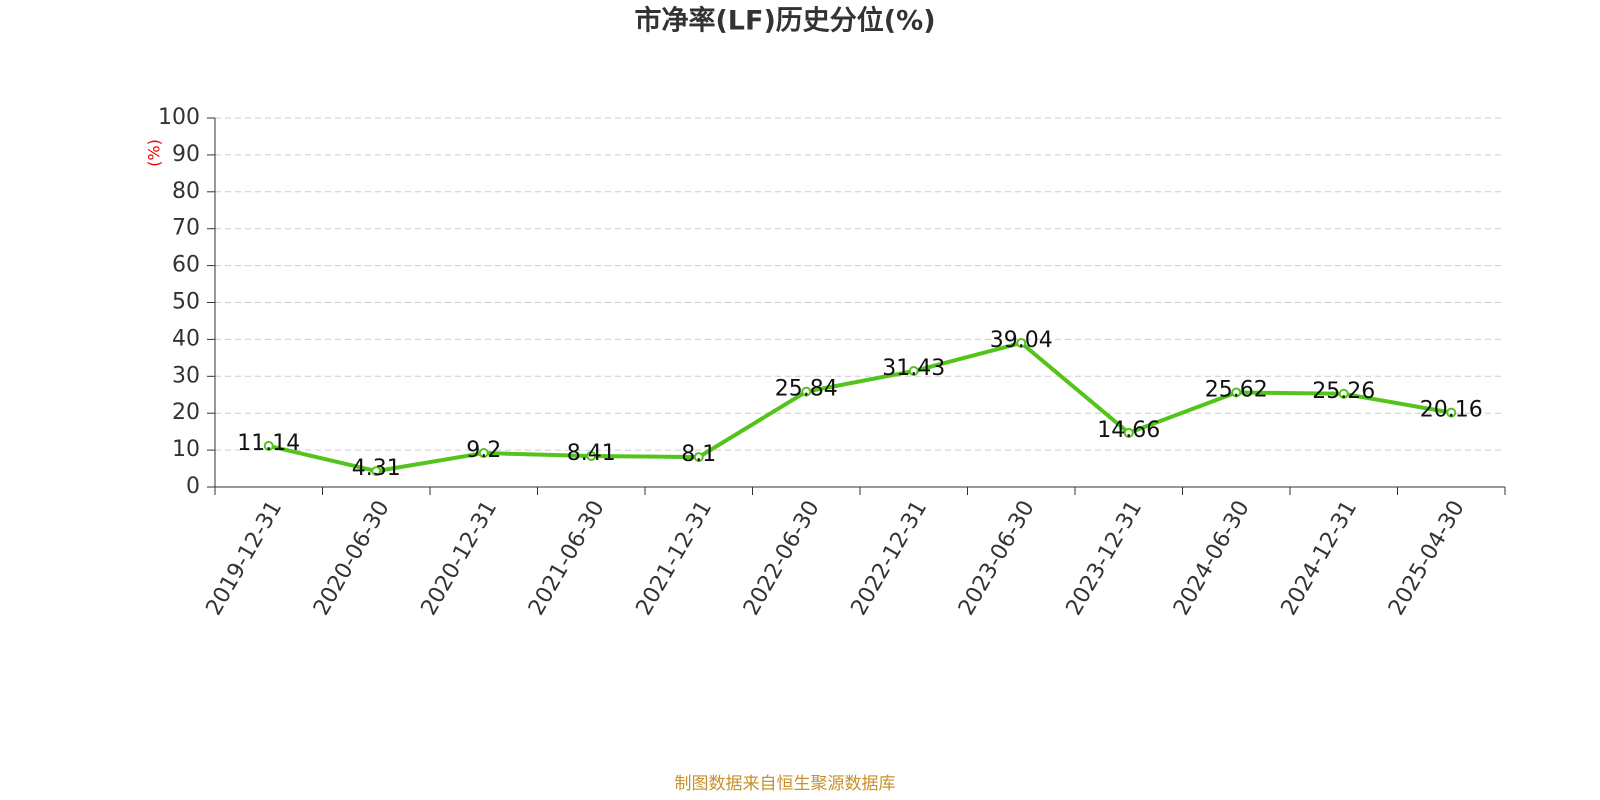  I want to click on data-label: 9.2, so click(483, 450).